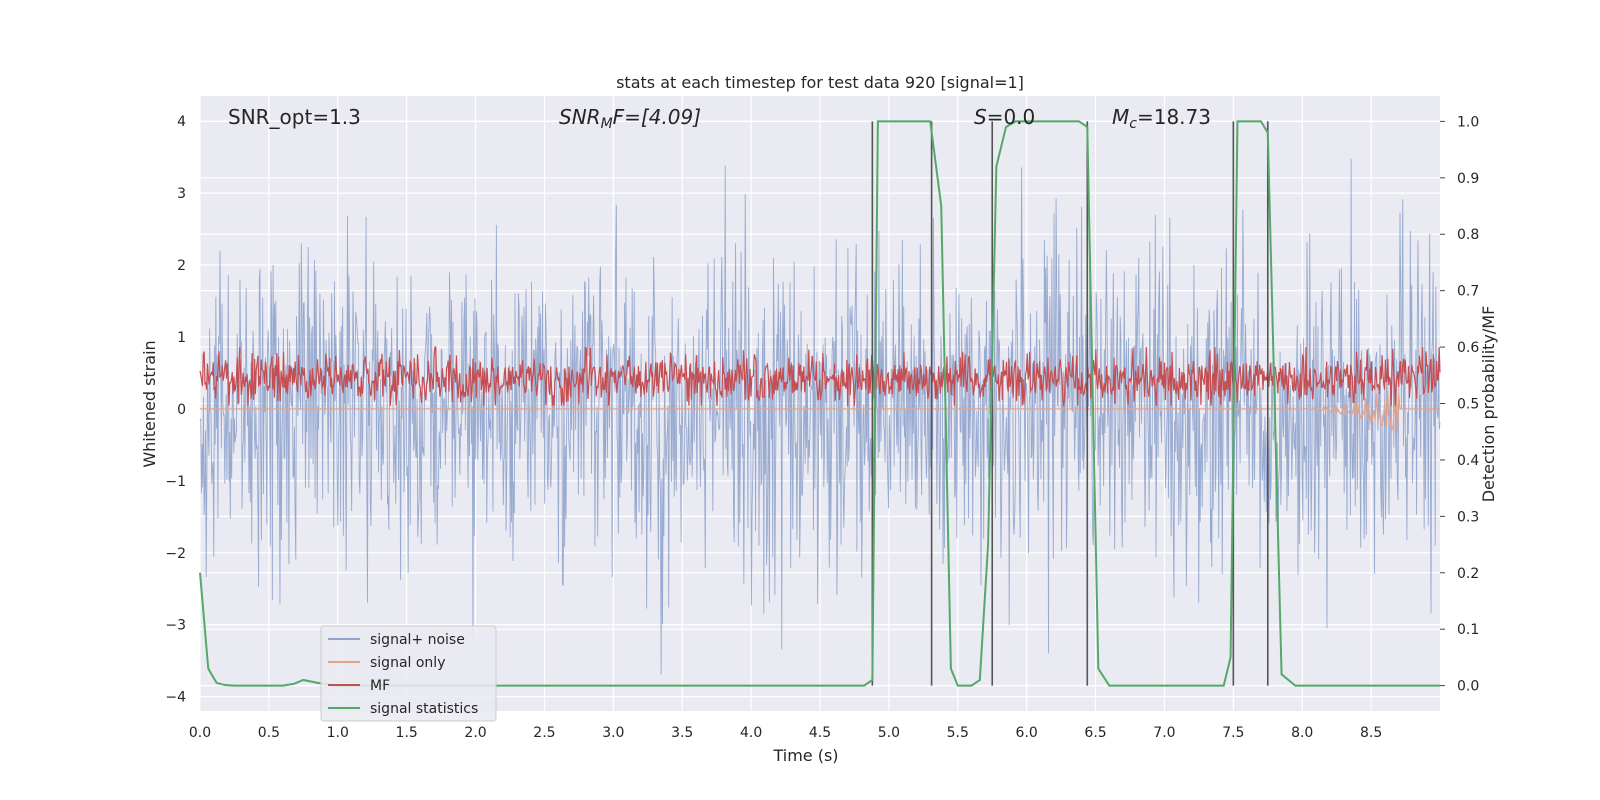 The image size is (1600, 800). What do you see at coordinates (380, 686) in the screenshot?
I see `legend-label-mf: MF` at bounding box center [380, 686].